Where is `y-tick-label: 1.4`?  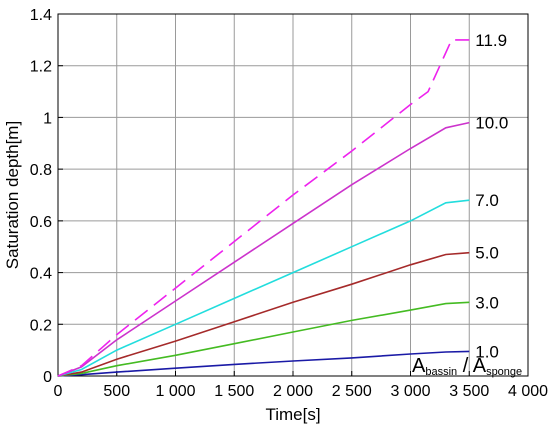 y-tick-label: 1.4 is located at coordinates (41, 15).